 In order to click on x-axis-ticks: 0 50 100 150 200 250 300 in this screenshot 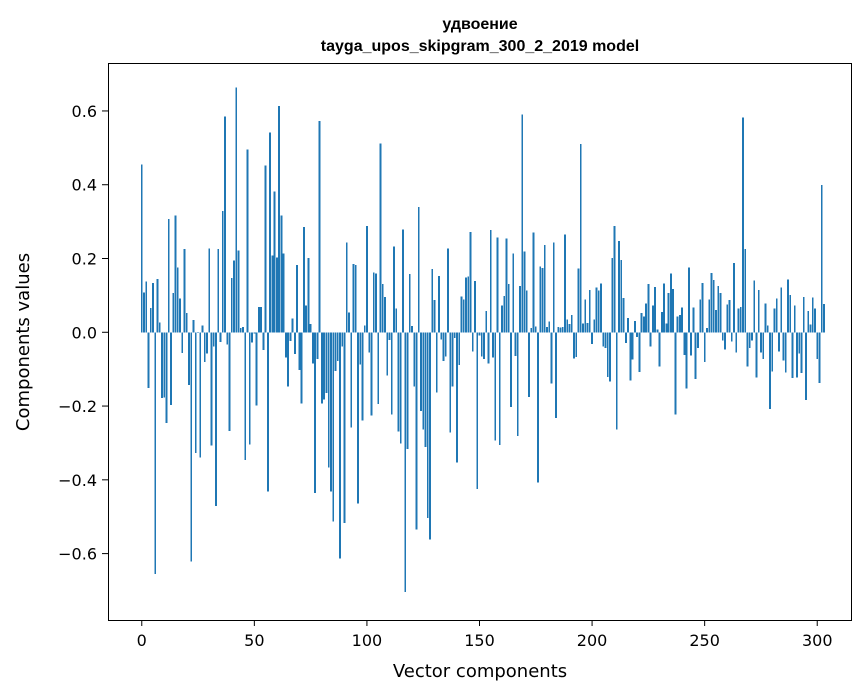, I will do `click(485, 635)`.